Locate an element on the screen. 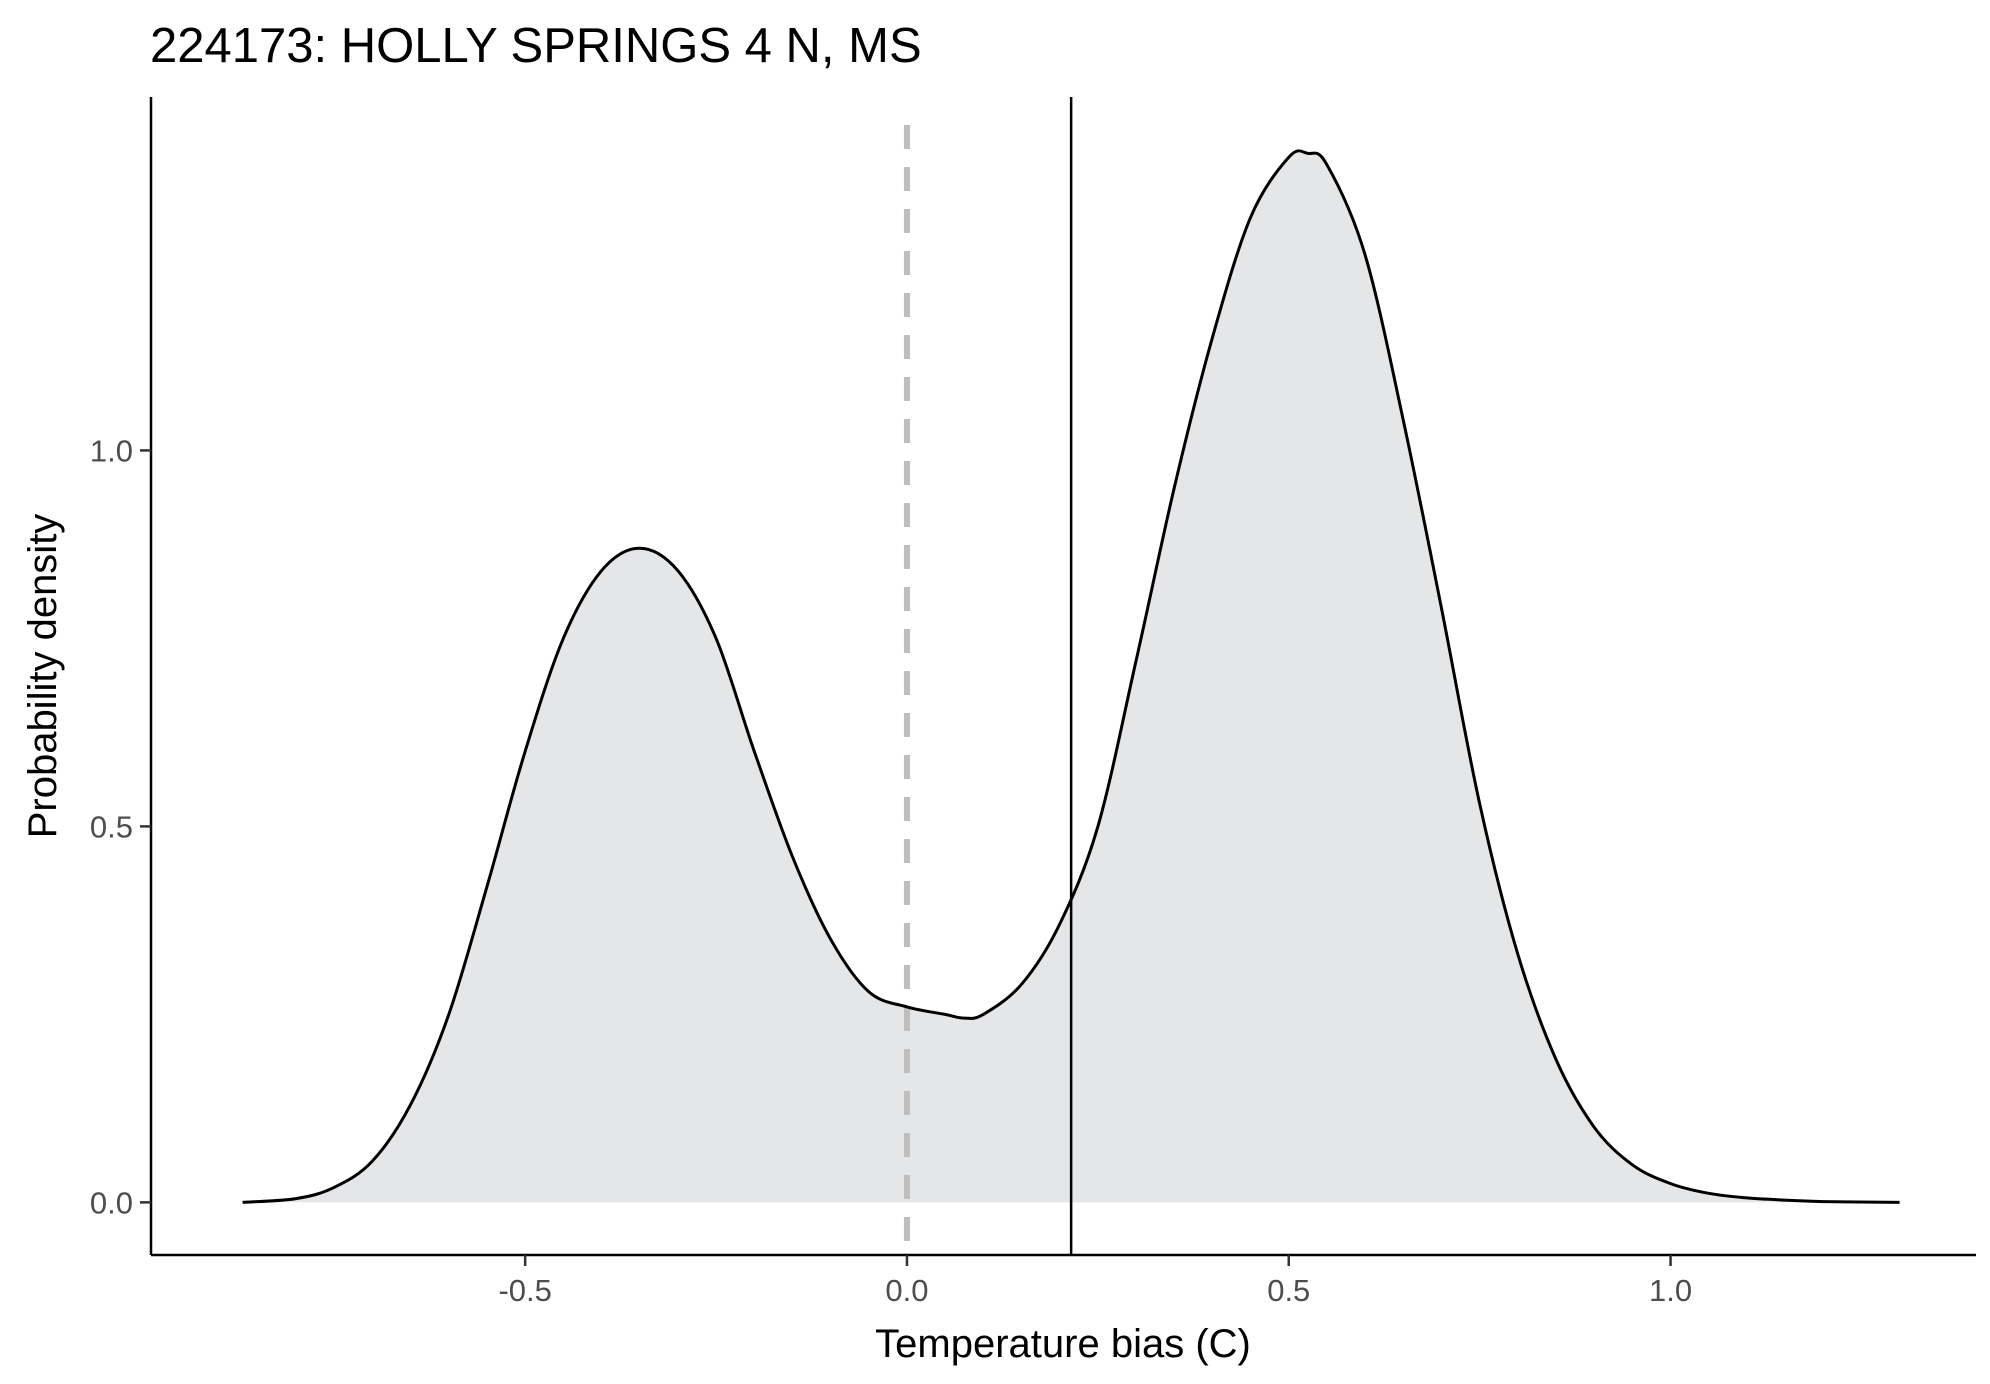 This screenshot has width=1990, height=1384. x-tick-label: 0.5 is located at coordinates (1288, 1290).